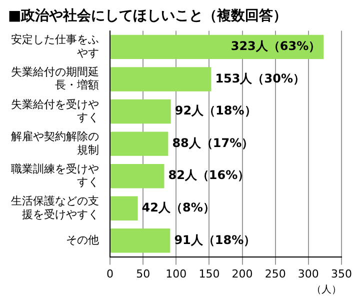 Image resolution: width=363 pixels, height=304 pixels. I want to click on x-tick-label: 350, so click(341, 273).